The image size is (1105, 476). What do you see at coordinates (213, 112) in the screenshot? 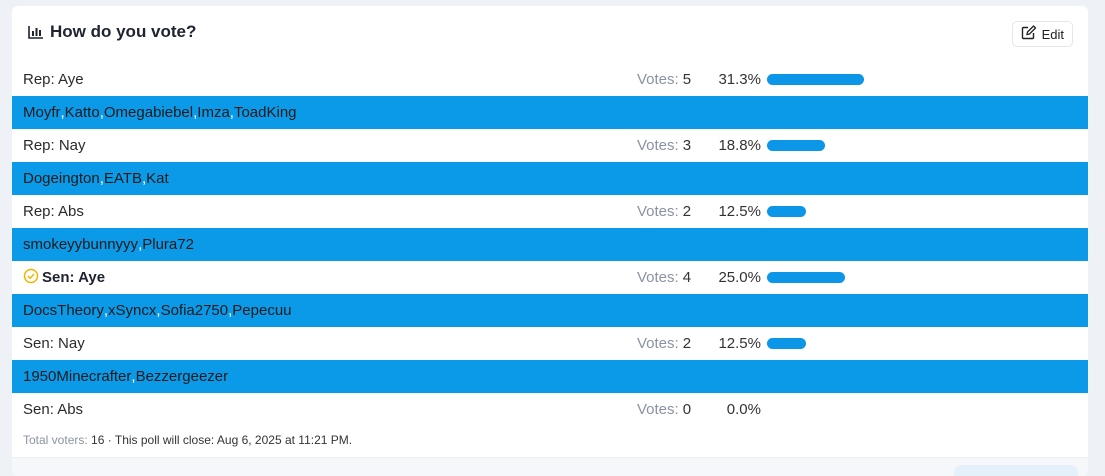
I see `voter-name-link: Imza` at bounding box center [213, 112].